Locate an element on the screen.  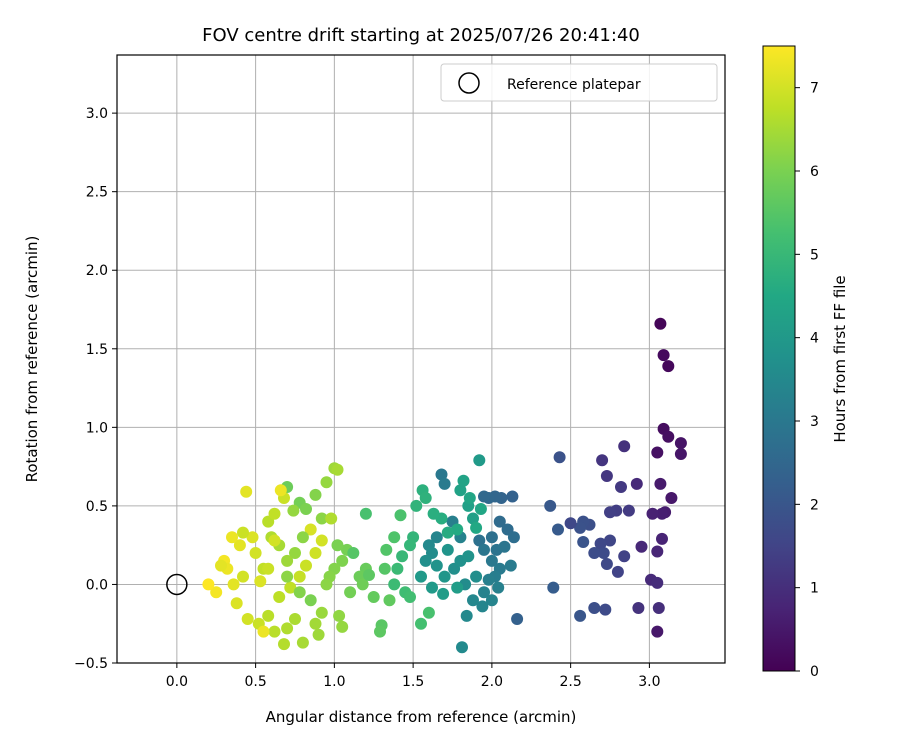
x-tick-label: 1.0 is located at coordinates (334, 682).